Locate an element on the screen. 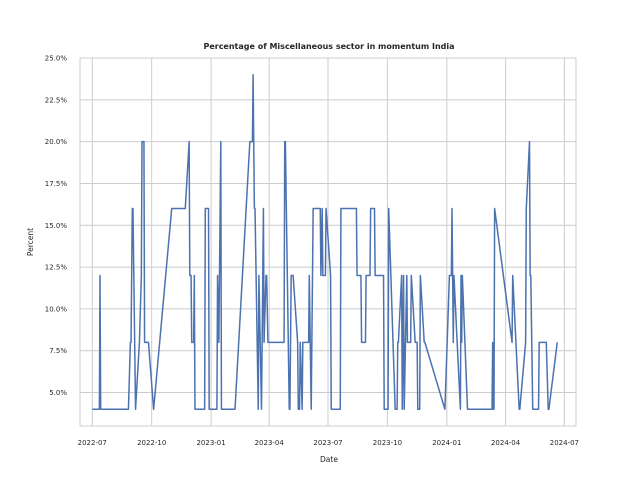 Image resolution: width=640 pixels, height=480 pixels. y-tick-label: 20.0% is located at coordinates (56, 142).